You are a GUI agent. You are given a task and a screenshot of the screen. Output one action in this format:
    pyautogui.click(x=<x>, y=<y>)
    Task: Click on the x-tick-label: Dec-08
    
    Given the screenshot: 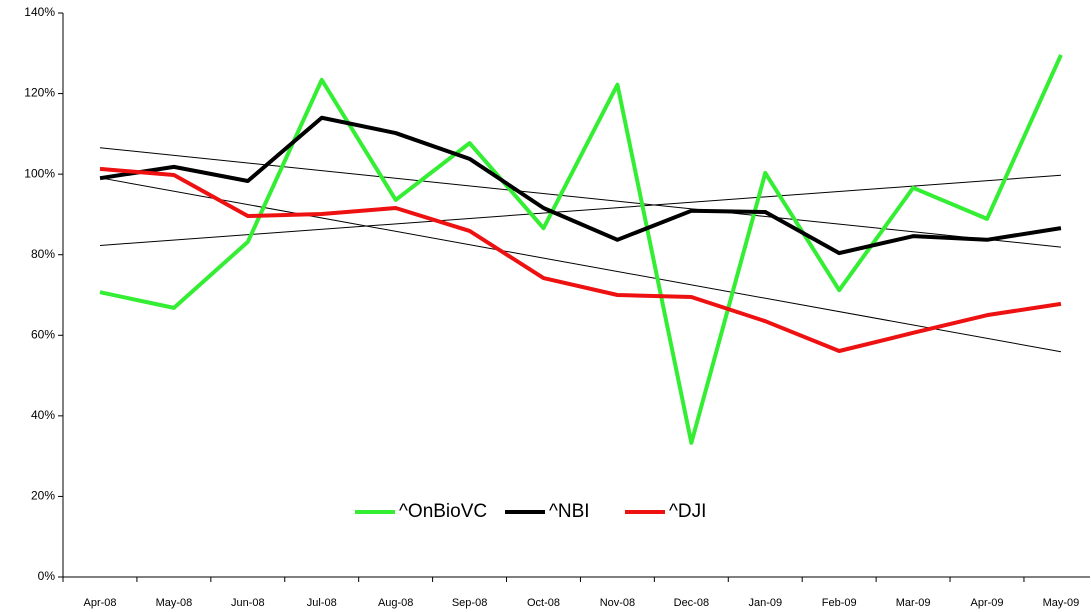 What is the action you would take?
    pyautogui.click(x=691, y=603)
    